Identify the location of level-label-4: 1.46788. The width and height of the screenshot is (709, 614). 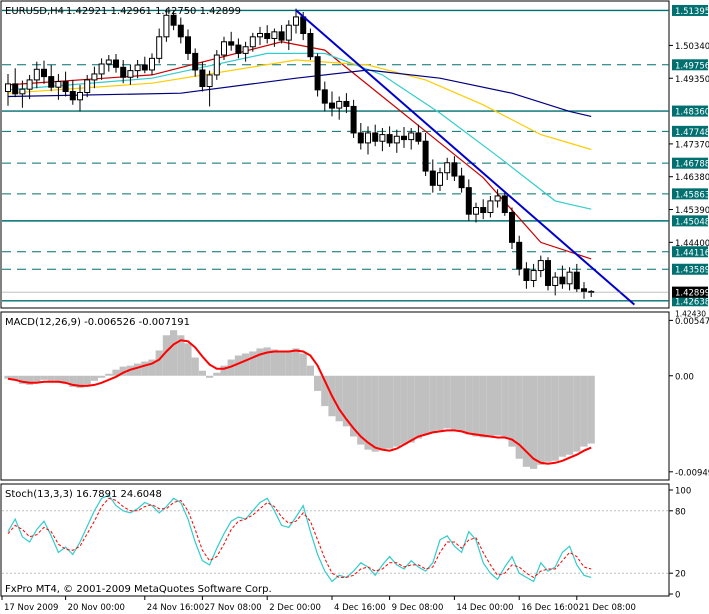
(692, 165).